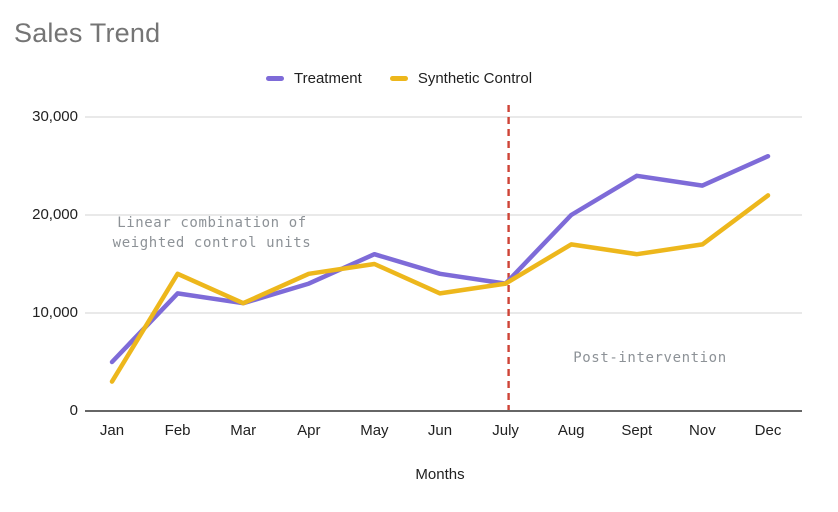  I want to click on x-tick-label-dec: Dec, so click(768, 430).